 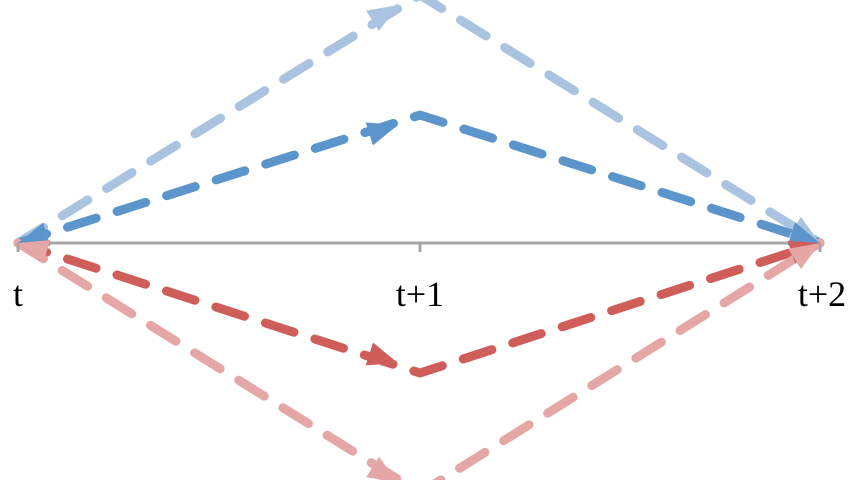 What do you see at coordinates (381, 468) in the screenshot?
I see `arrow-mid-lower-outer-icon` at bounding box center [381, 468].